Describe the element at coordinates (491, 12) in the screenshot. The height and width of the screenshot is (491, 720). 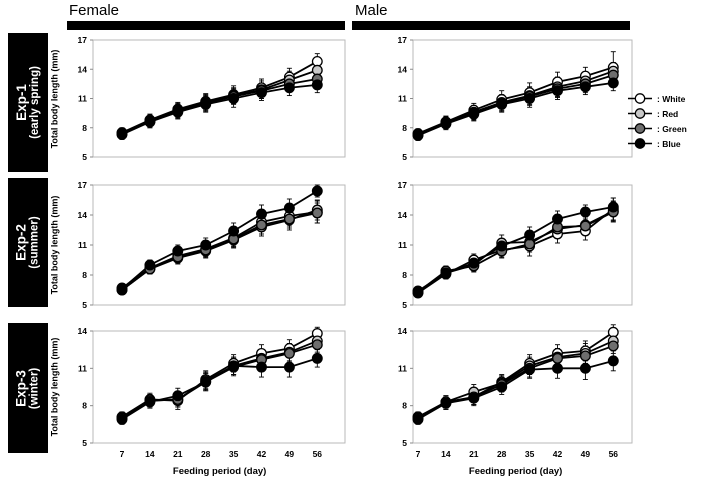
I see `column-header-male: Male` at that location.